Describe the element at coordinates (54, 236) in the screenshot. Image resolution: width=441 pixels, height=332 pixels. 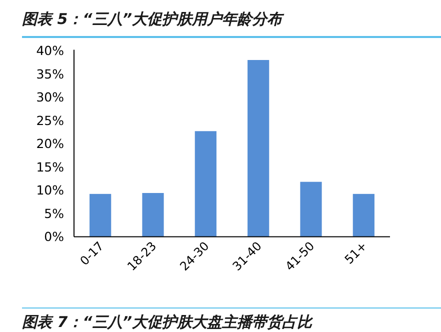
I see `y-tick-label: 0%` at that location.